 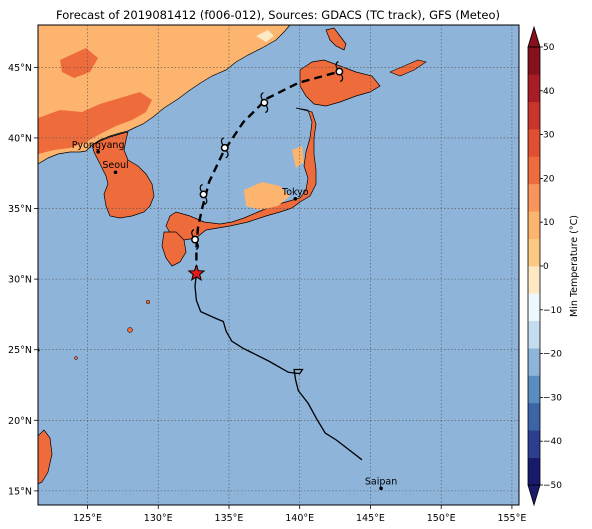 I want to click on x-tick-label: 155°E, so click(x=511, y=518).